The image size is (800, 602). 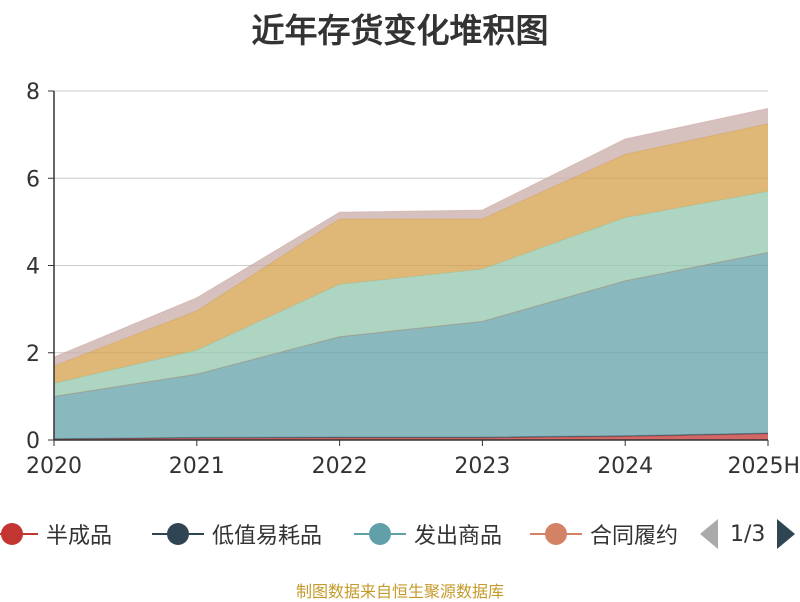 What do you see at coordinates (54, 466) in the screenshot?
I see `x-tick-label: 2020` at bounding box center [54, 466].